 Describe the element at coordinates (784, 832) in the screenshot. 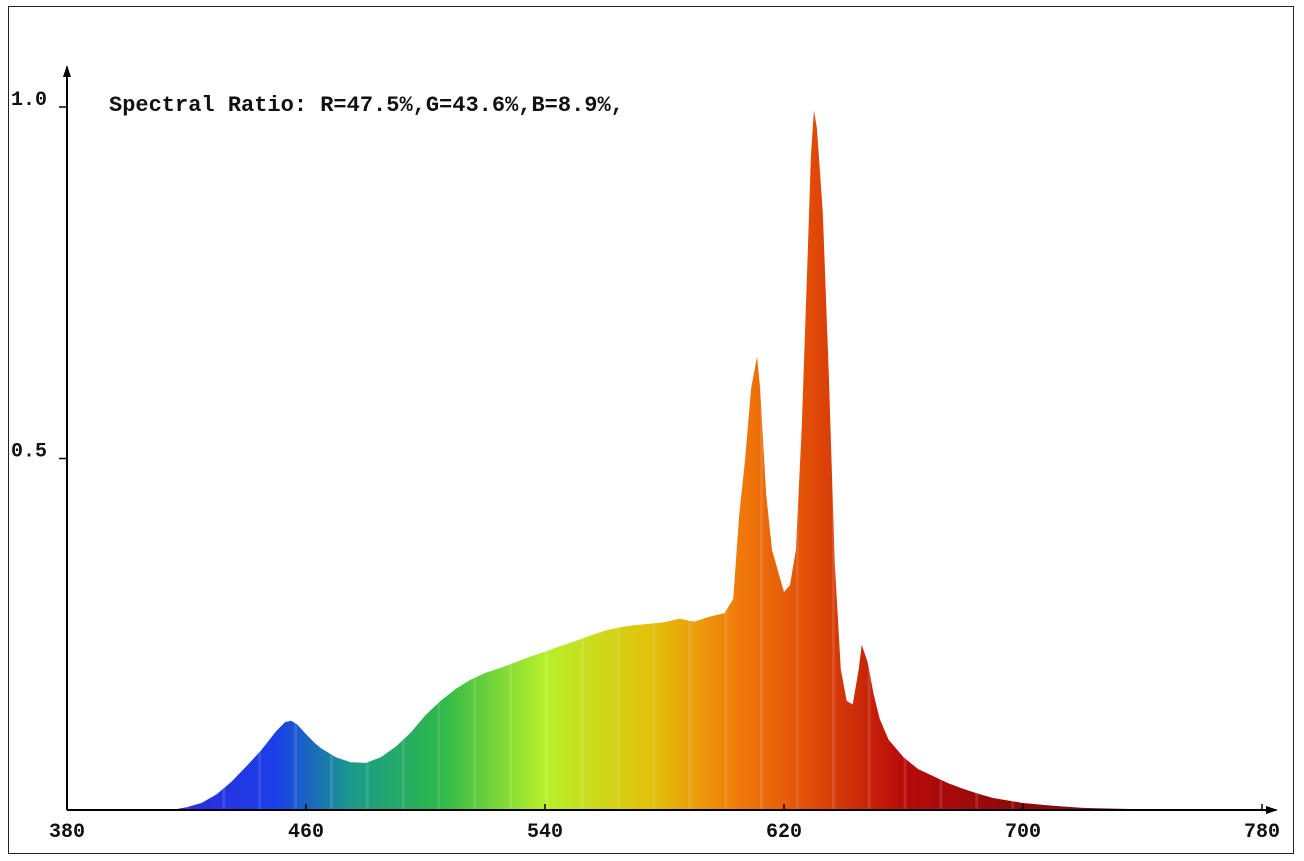

I see `x-tick-label: 620` at that location.